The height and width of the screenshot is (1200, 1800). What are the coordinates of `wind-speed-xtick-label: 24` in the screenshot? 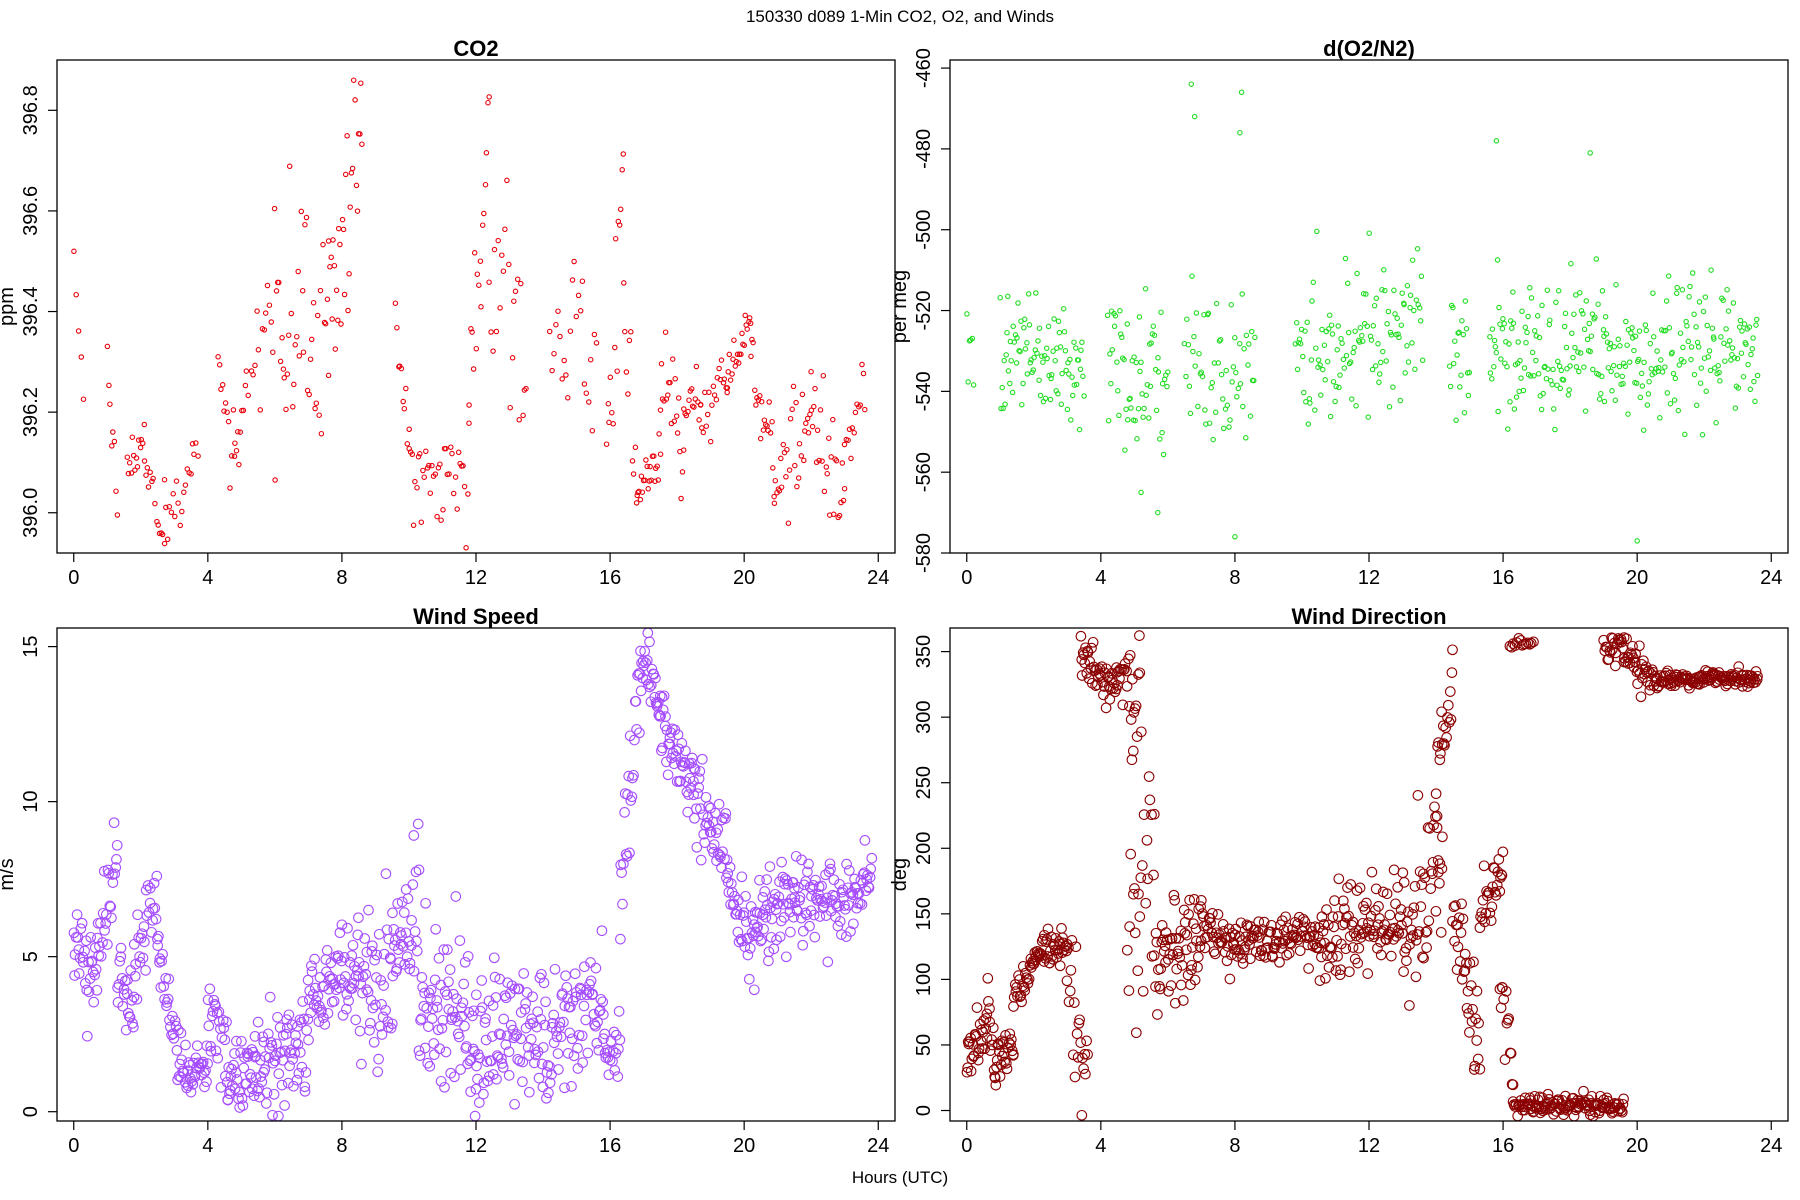 It's located at (878, 1146).